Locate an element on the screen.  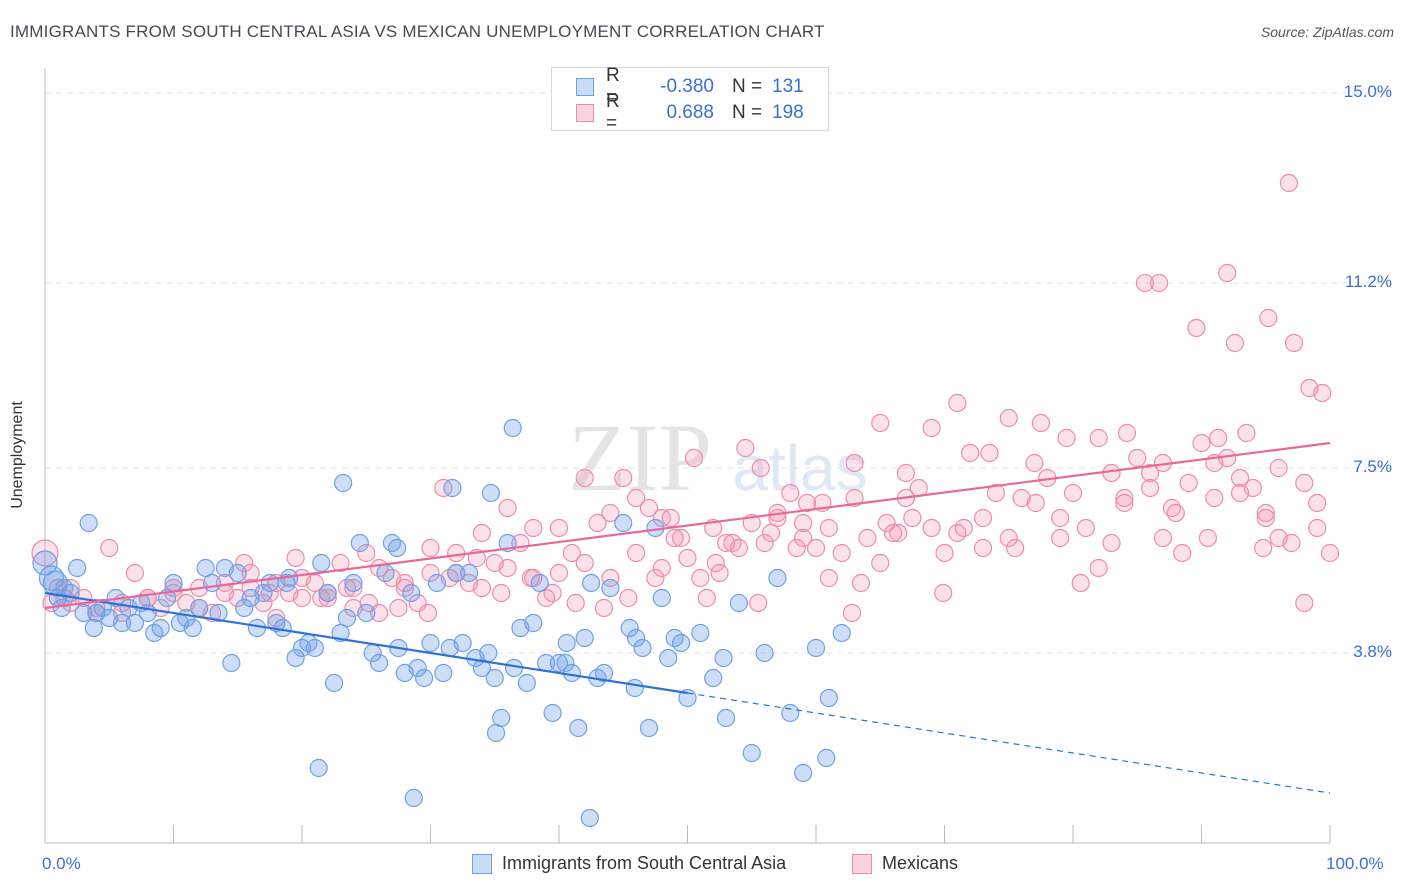
y-tick-label: 7.5% is located at coordinates (1372, 466).